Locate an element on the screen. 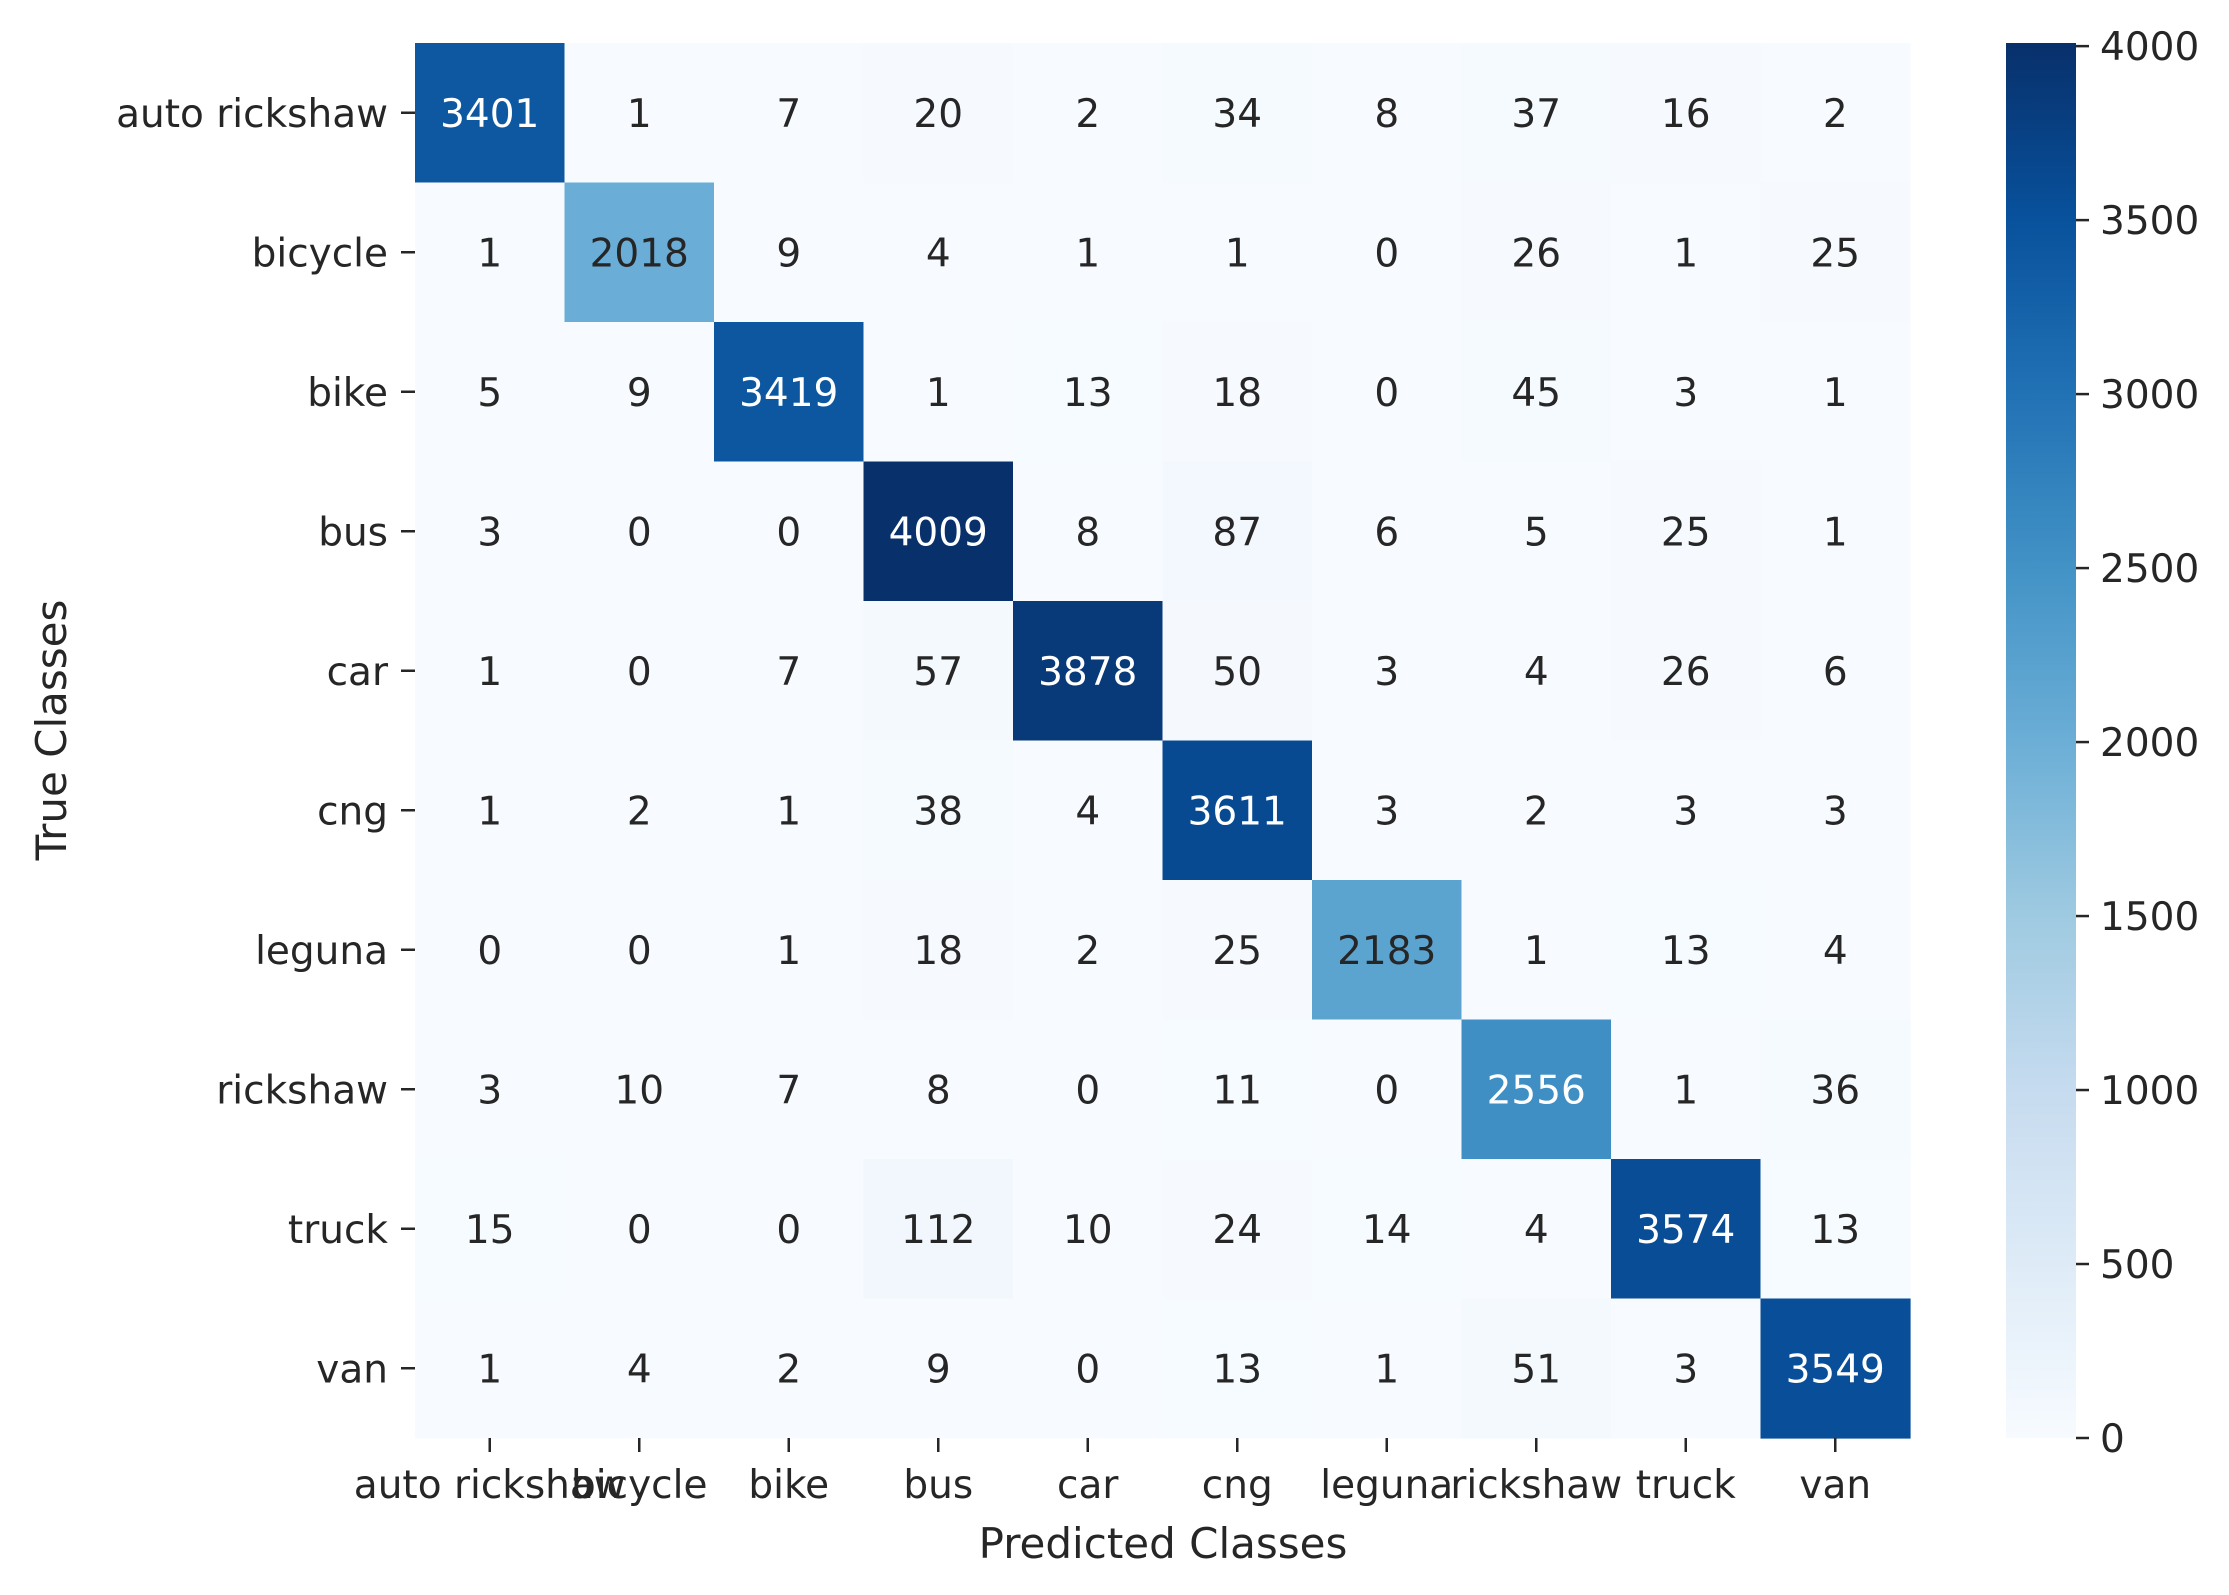  y-tick-label: van is located at coordinates (352, 1369).